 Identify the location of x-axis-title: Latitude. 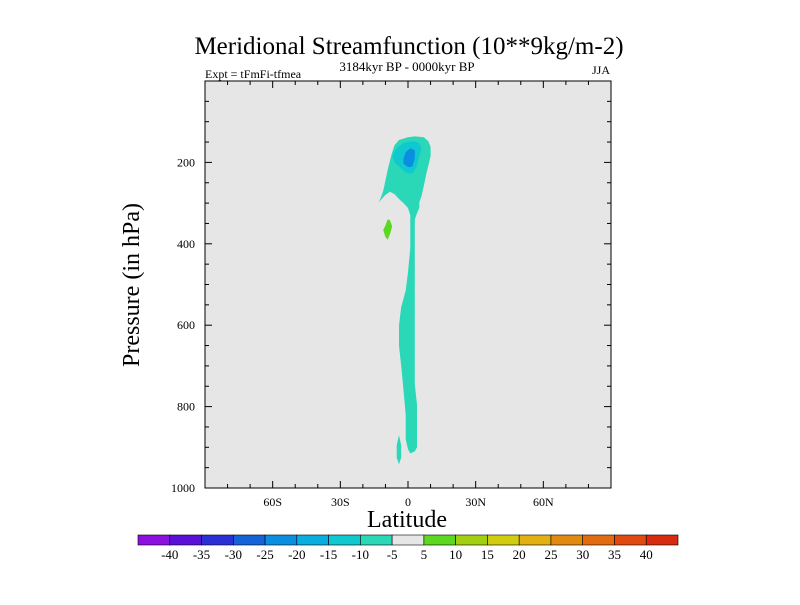
(407, 520).